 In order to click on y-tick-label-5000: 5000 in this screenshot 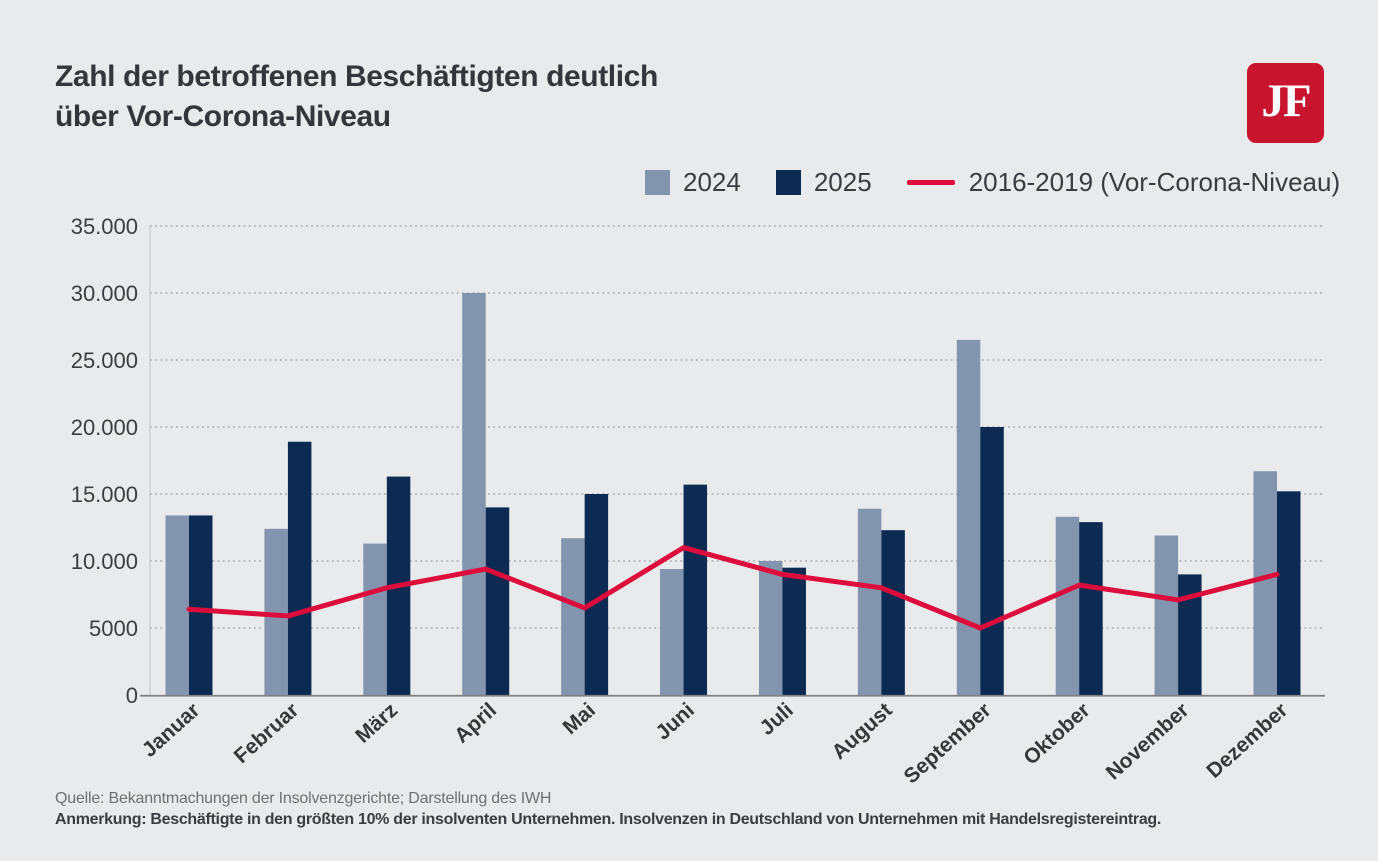, I will do `click(113, 628)`.